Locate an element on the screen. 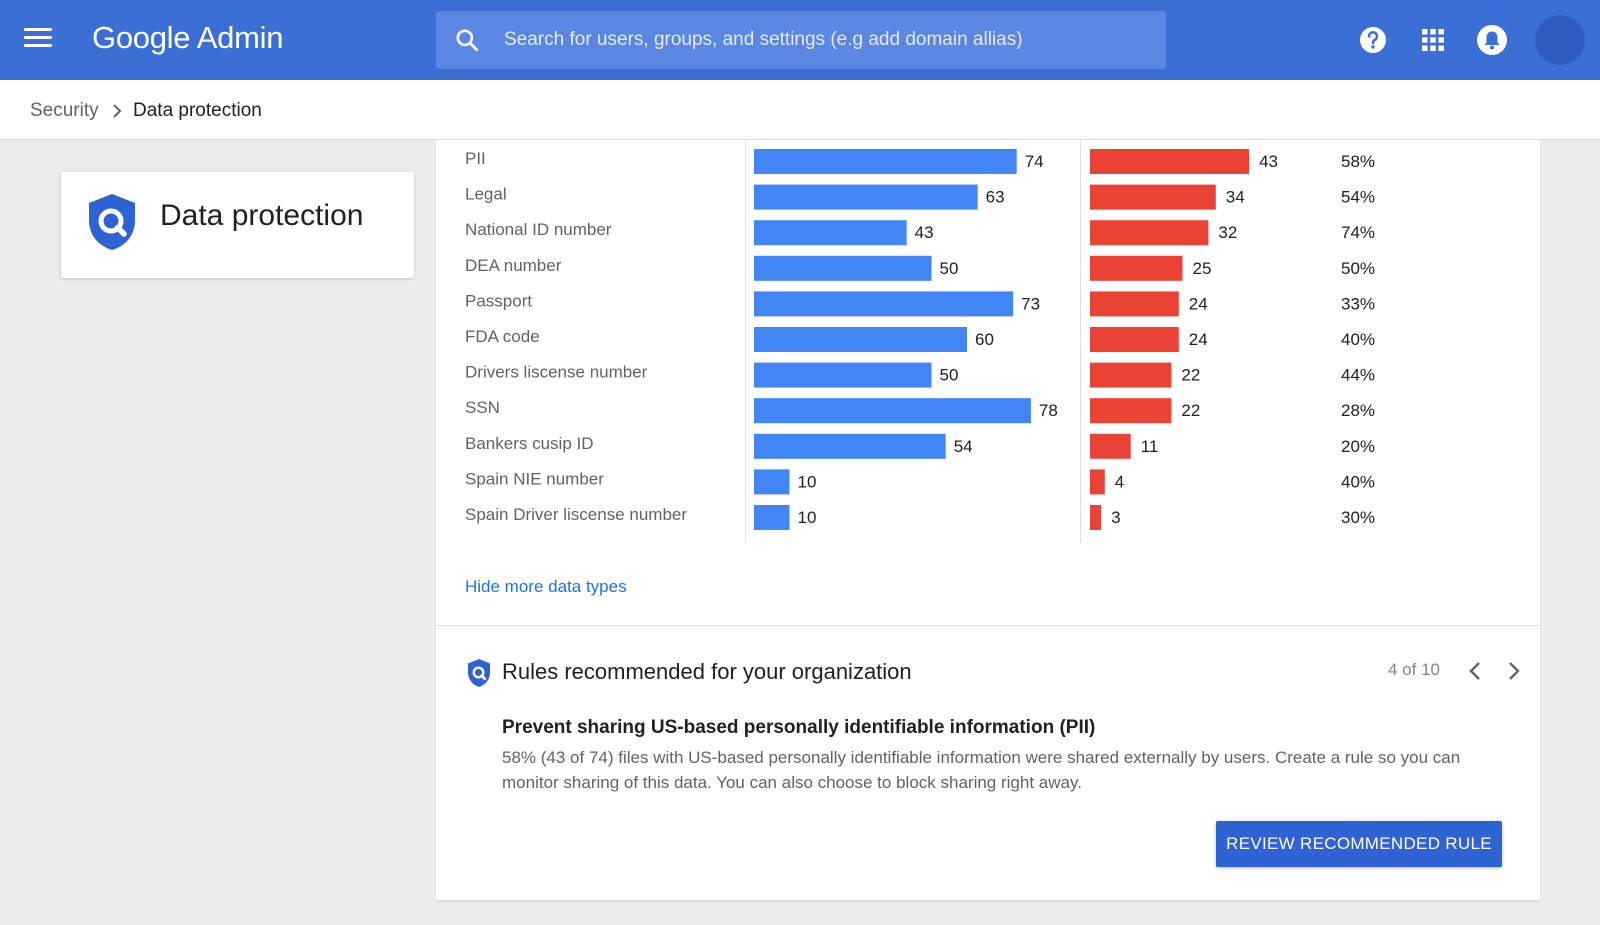 The width and height of the screenshot is (1600, 925). blue-bar-value: 43 is located at coordinates (924, 232).